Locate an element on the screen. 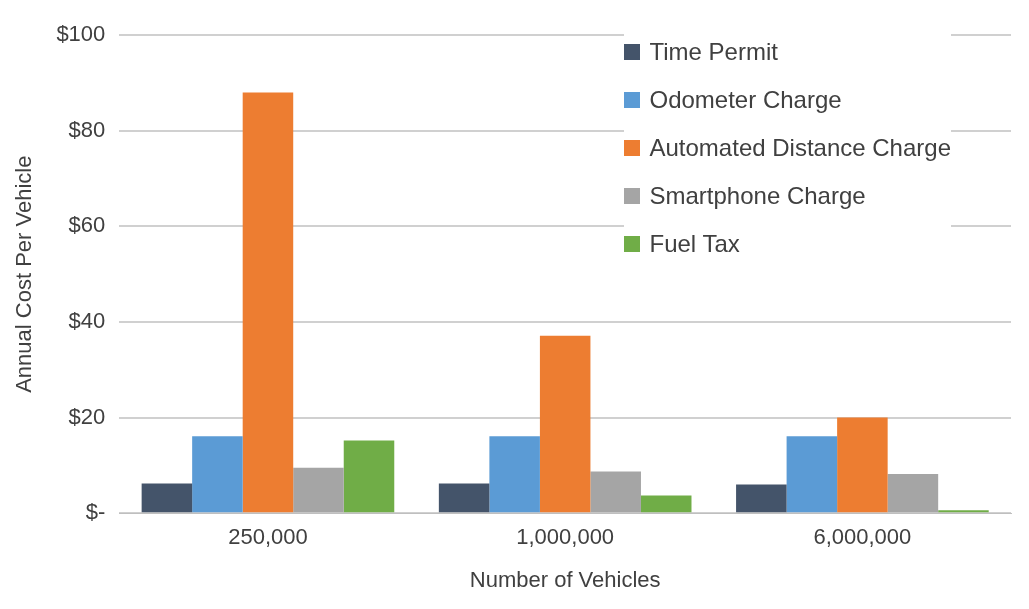 This screenshot has width=1029, height=609. x-axis-title: Number of Vehicles is located at coordinates (565, 579).